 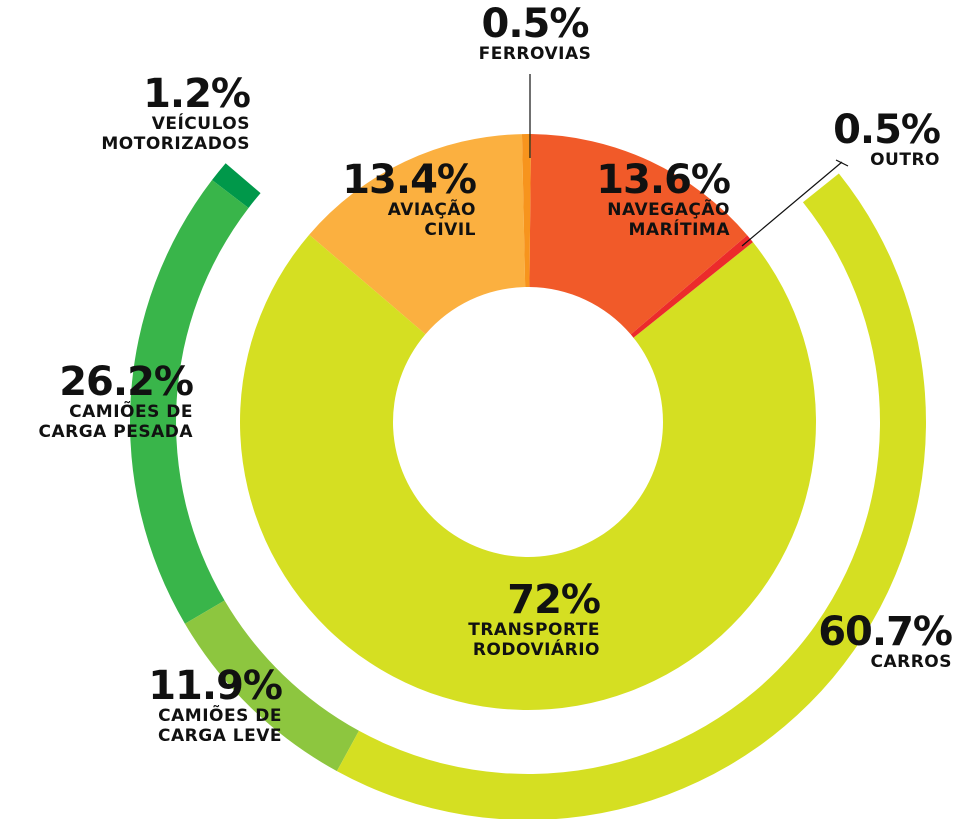 I want to click on segment-label: 0.5% OUTRO, so click(x=887, y=138).